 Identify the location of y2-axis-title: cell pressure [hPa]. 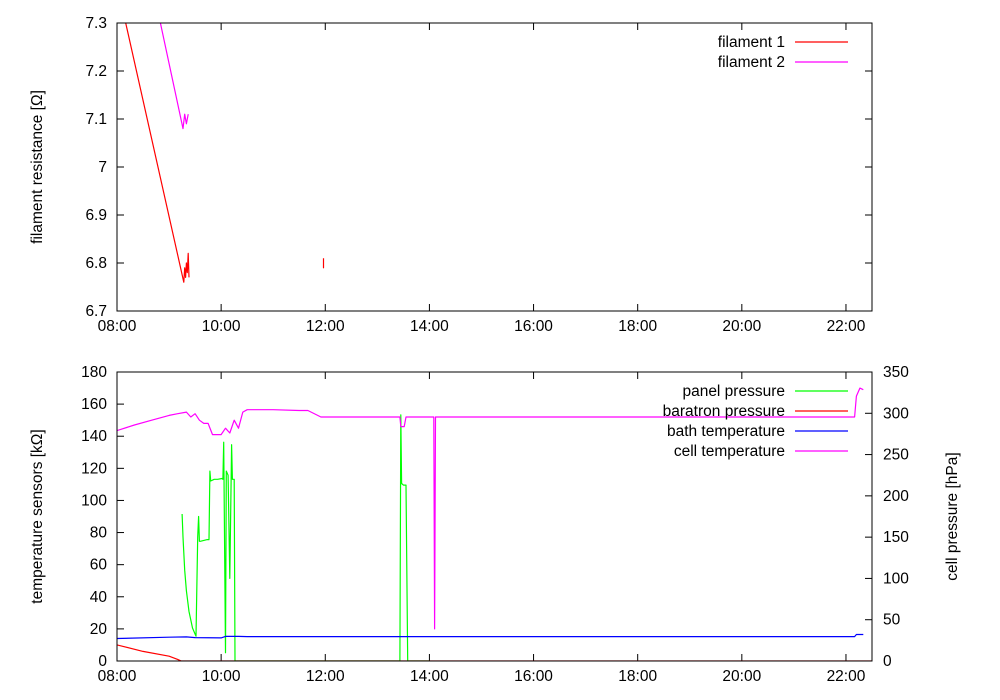
(952, 516).